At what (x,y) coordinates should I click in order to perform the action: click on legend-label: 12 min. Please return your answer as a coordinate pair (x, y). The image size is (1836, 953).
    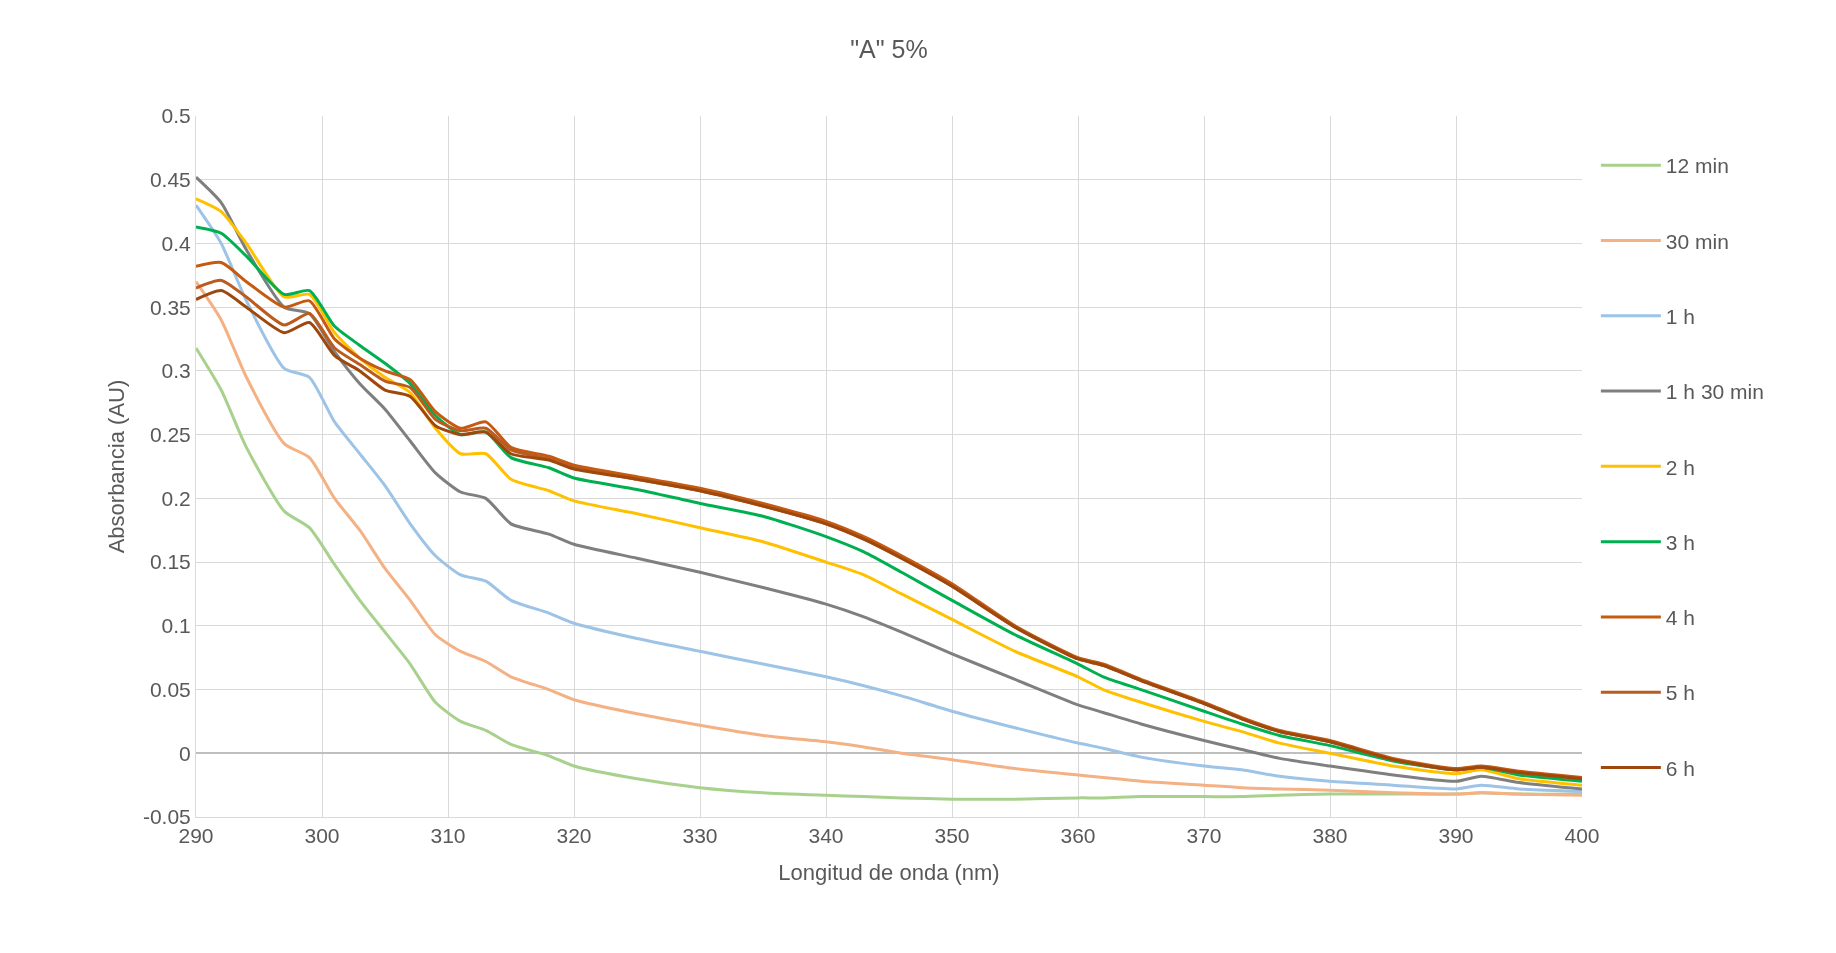
    Looking at the image, I should click on (1697, 166).